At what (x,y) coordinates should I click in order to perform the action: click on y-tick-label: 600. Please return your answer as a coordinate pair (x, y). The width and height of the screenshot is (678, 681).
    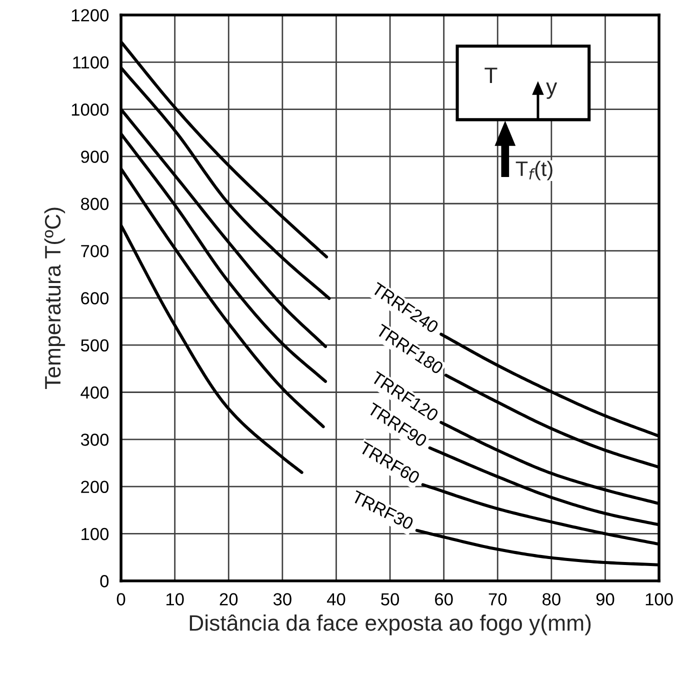
    Looking at the image, I should click on (95, 298).